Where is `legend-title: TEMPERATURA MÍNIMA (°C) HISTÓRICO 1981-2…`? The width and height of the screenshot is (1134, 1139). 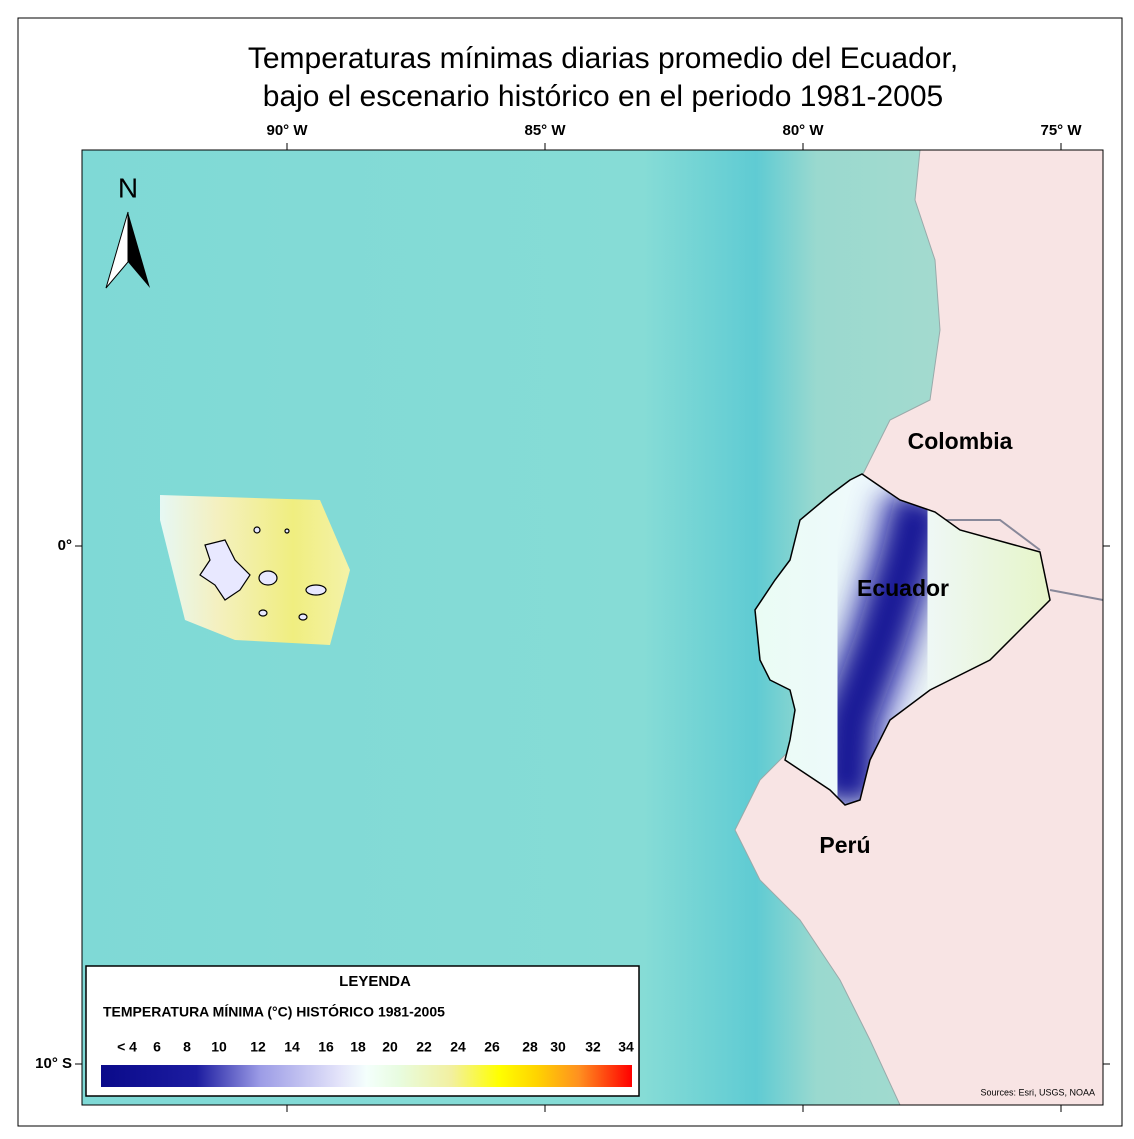 legend-title: TEMPERATURA MÍNIMA (°C) HISTÓRICO 1981-2… is located at coordinates (274, 1011).